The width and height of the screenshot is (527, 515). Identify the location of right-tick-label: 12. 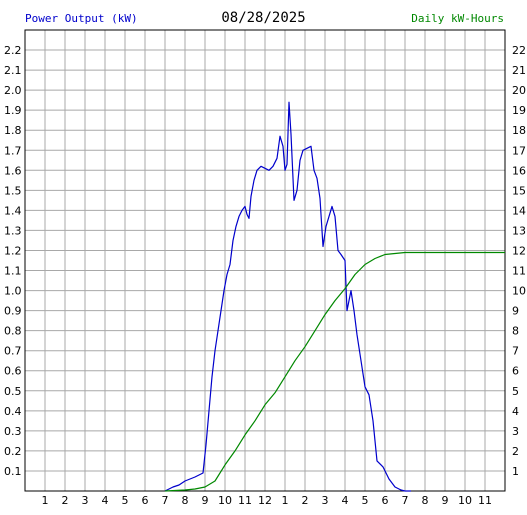
(519, 250).